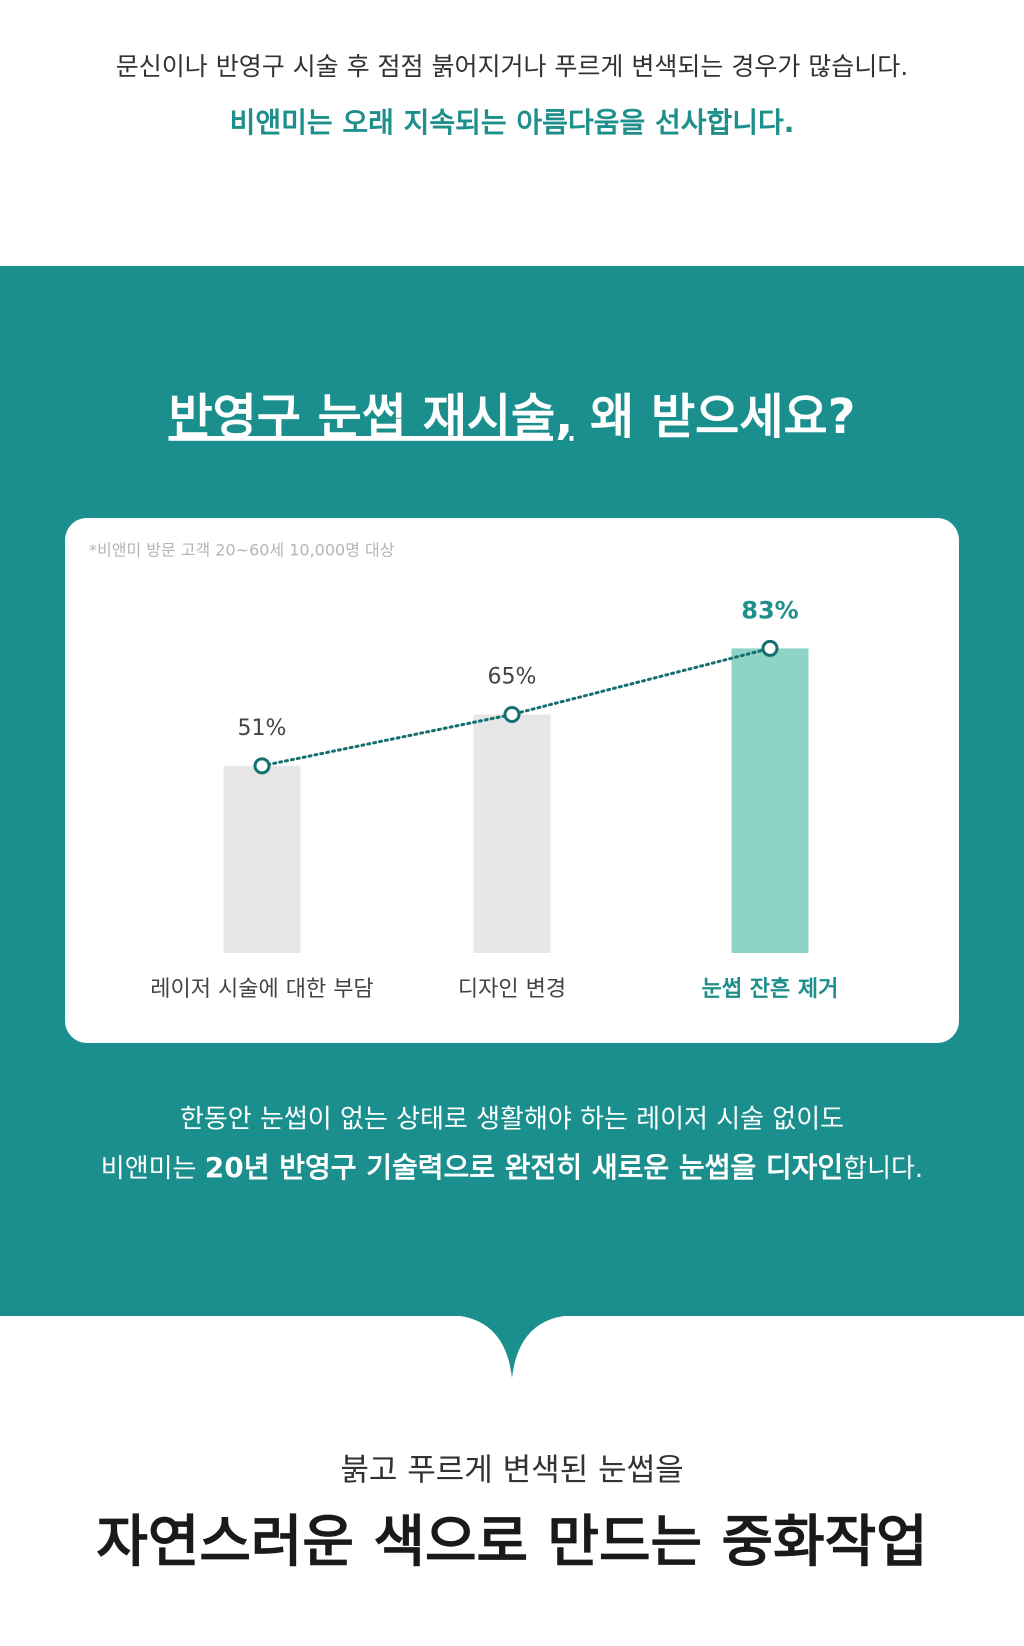 This screenshot has height=1646, width=1024. I want to click on chart-note: *비앤미 방문 고객 20~60세 10,000명 대상, so click(242, 550).